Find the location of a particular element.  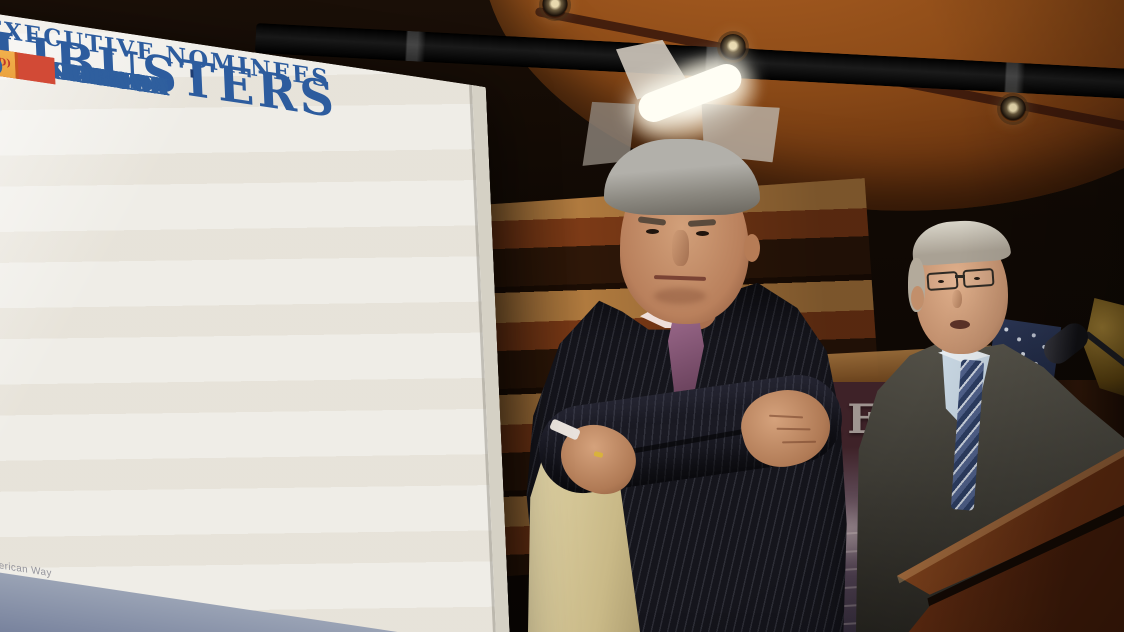

chart-axis is located at coordinates (192, 73).